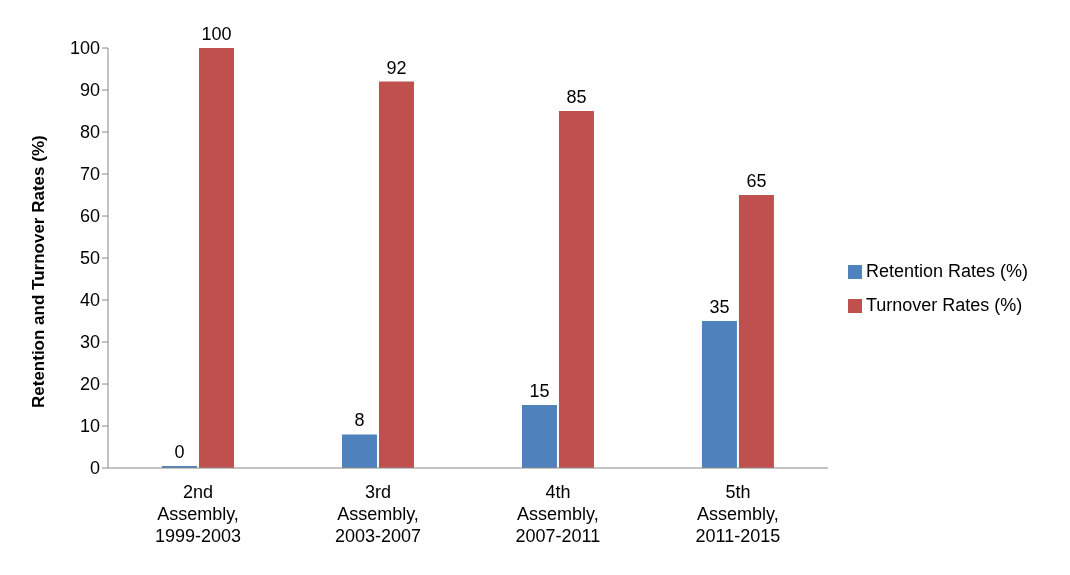  What do you see at coordinates (89, 384) in the screenshot?
I see `y-tick-label: 20` at bounding box center [89, 384].